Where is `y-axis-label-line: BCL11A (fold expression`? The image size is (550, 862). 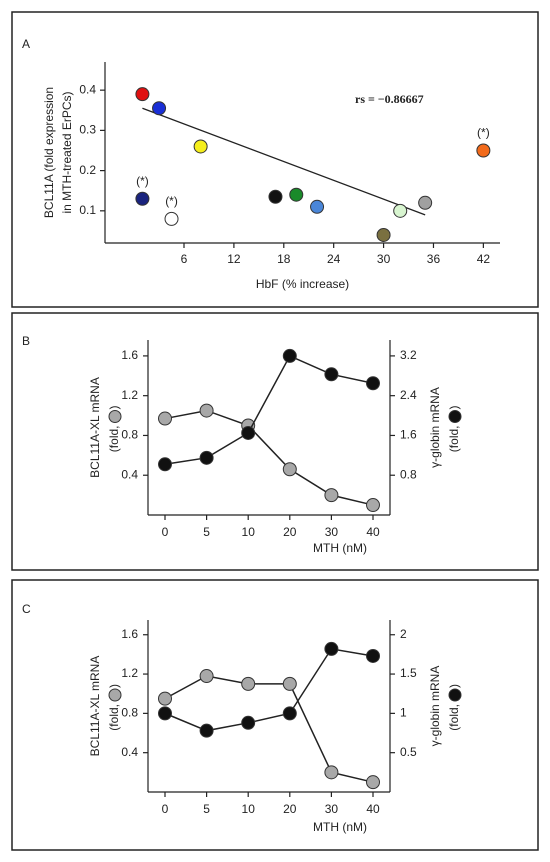 y-axis-label-line: BCL11A (fold expression is located at coordinates (49, 152).